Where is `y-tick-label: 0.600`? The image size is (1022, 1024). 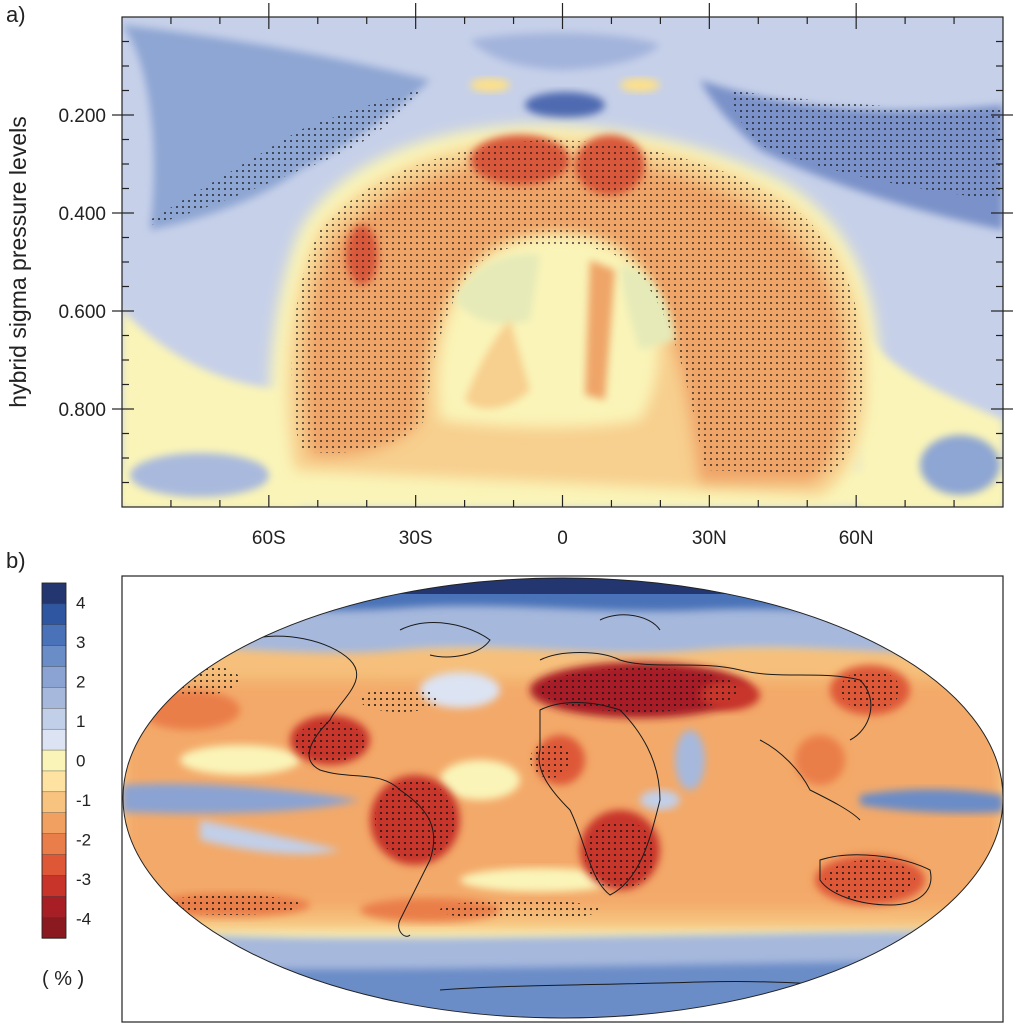 y-tick-label: 0.600 is located at coordinates (82, 312).